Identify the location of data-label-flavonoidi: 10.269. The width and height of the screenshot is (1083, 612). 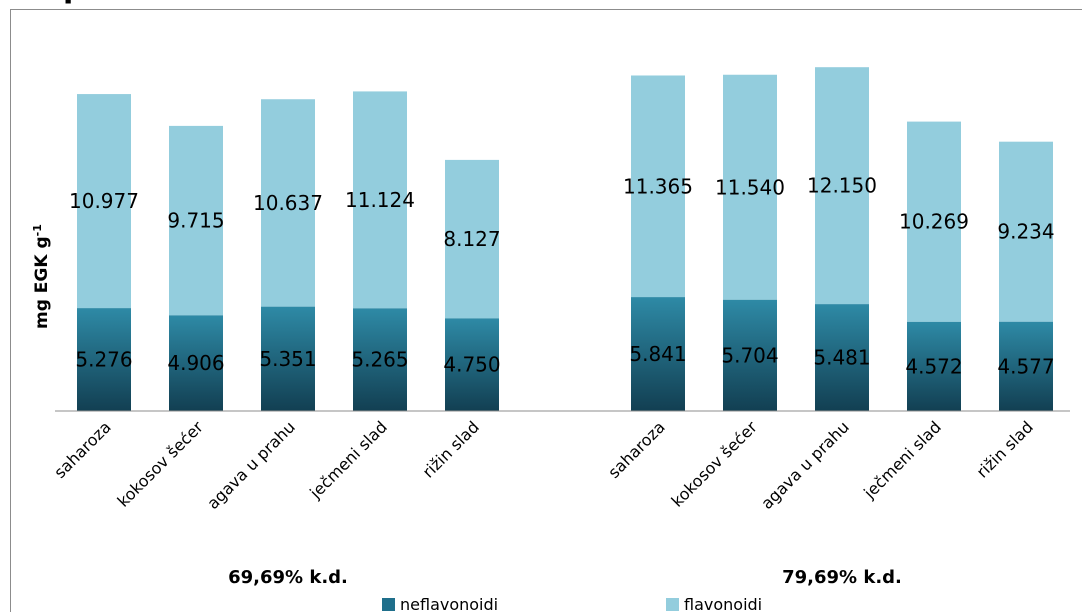
(934, 222).